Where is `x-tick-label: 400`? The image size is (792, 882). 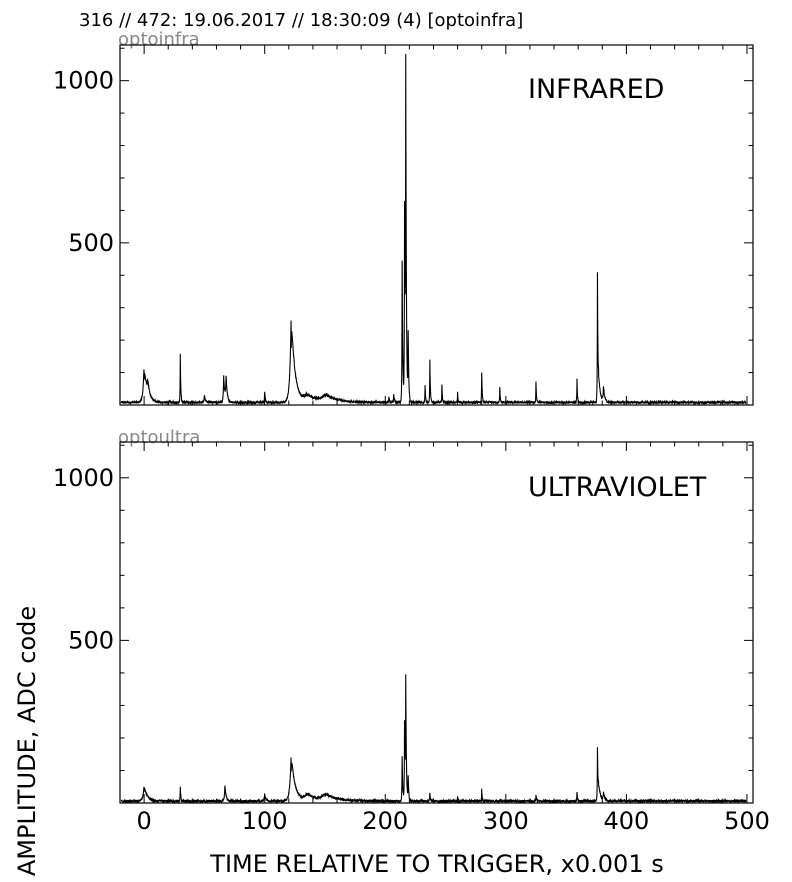
x-tick-label: 400 is located at coordinates (626, 821).